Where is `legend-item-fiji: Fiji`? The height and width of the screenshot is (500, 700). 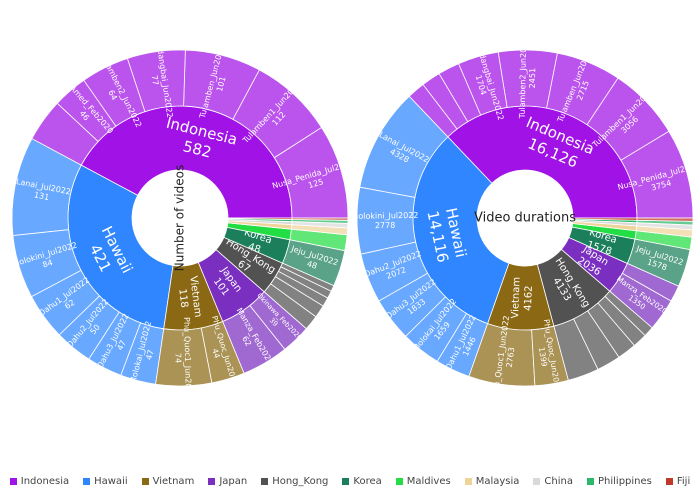
legend-item-fiji: Fiji is located at coordinates (678, 481).